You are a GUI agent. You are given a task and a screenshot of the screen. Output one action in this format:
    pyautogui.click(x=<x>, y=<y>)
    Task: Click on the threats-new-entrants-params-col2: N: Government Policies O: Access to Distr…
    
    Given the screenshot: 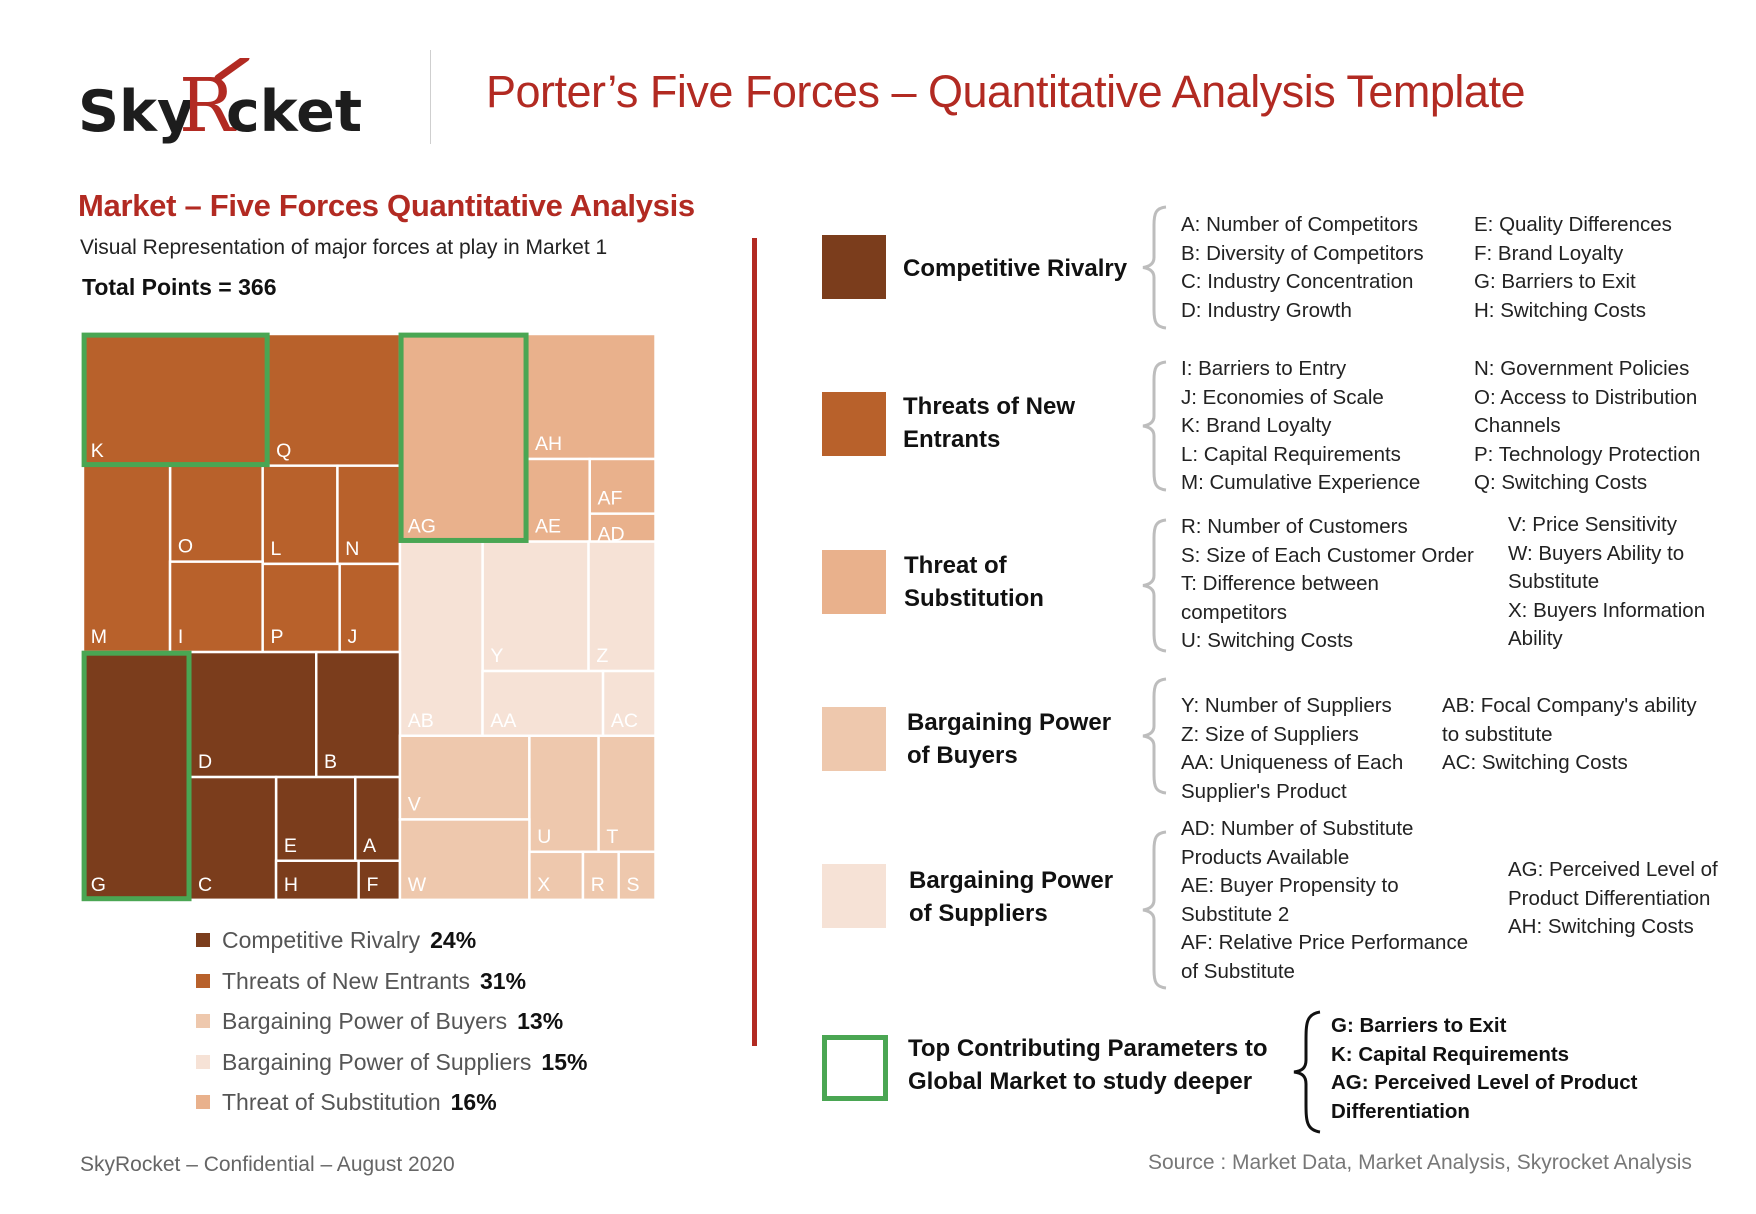 What is the action you would take?
    pyautogui.click(x=1587, y=426)
    